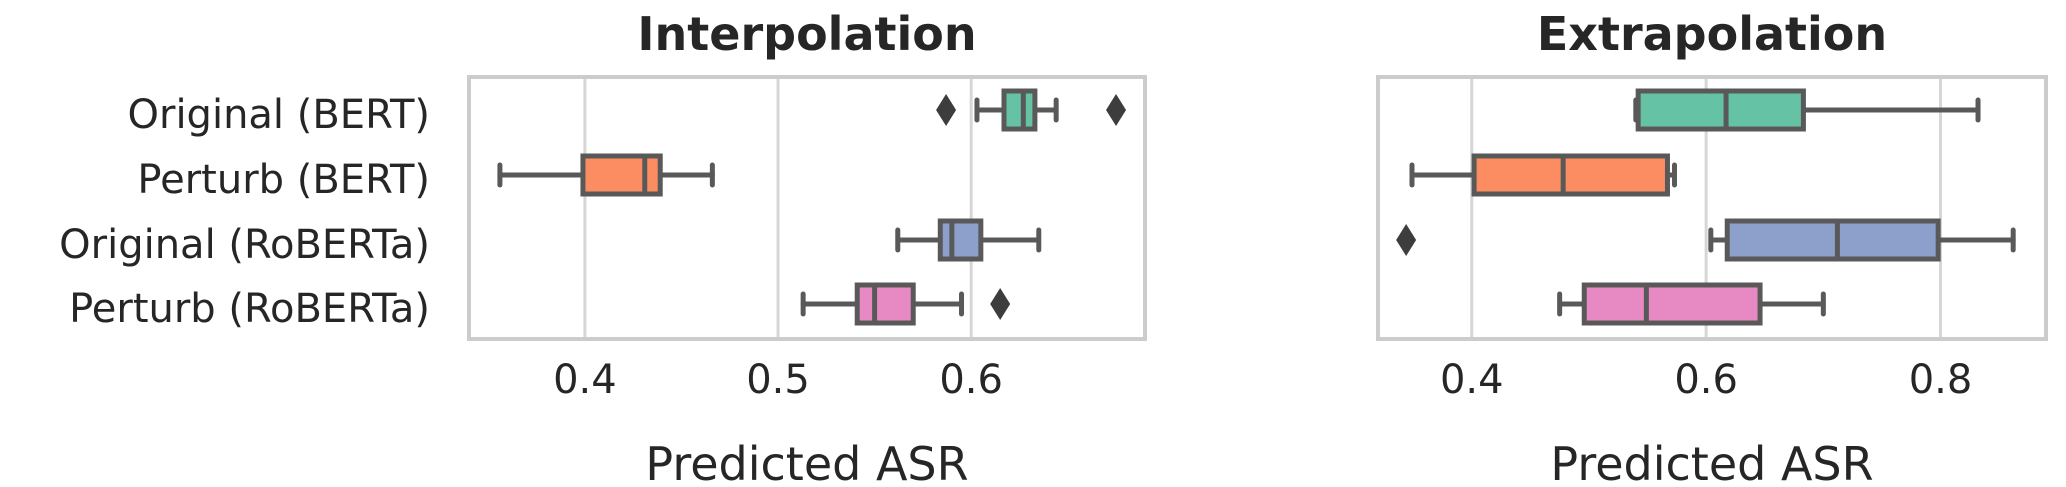  I want to click on panel-title-extrapolation: Extrapolation, so click(1712, 34).